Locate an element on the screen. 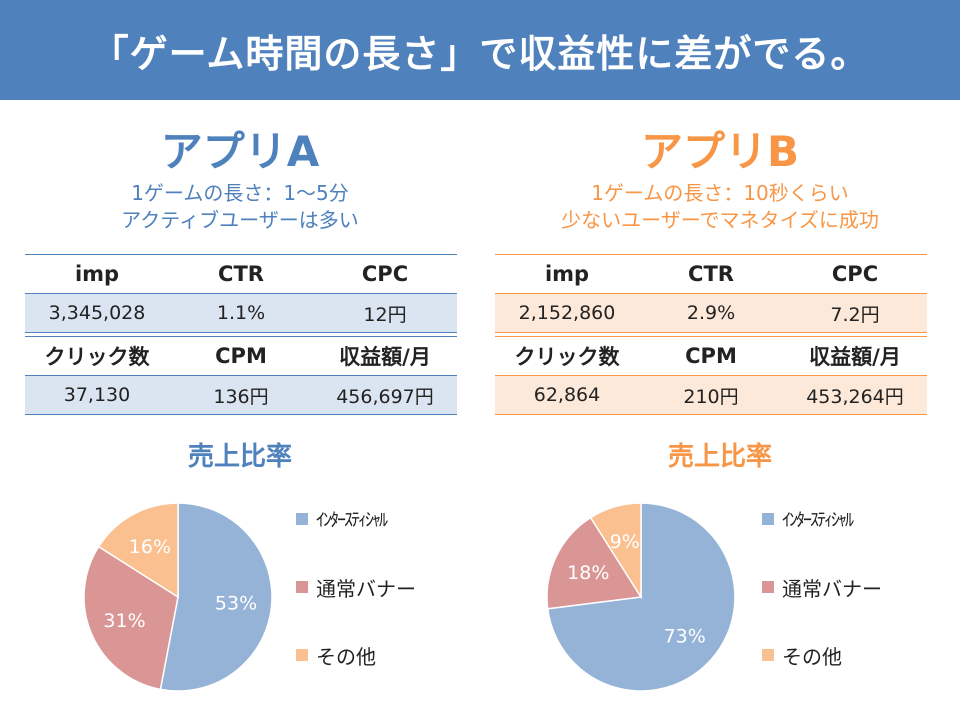 This screenshot has width=960, height=720. pie-data-label: 53% is located at coordinates (236, 603).